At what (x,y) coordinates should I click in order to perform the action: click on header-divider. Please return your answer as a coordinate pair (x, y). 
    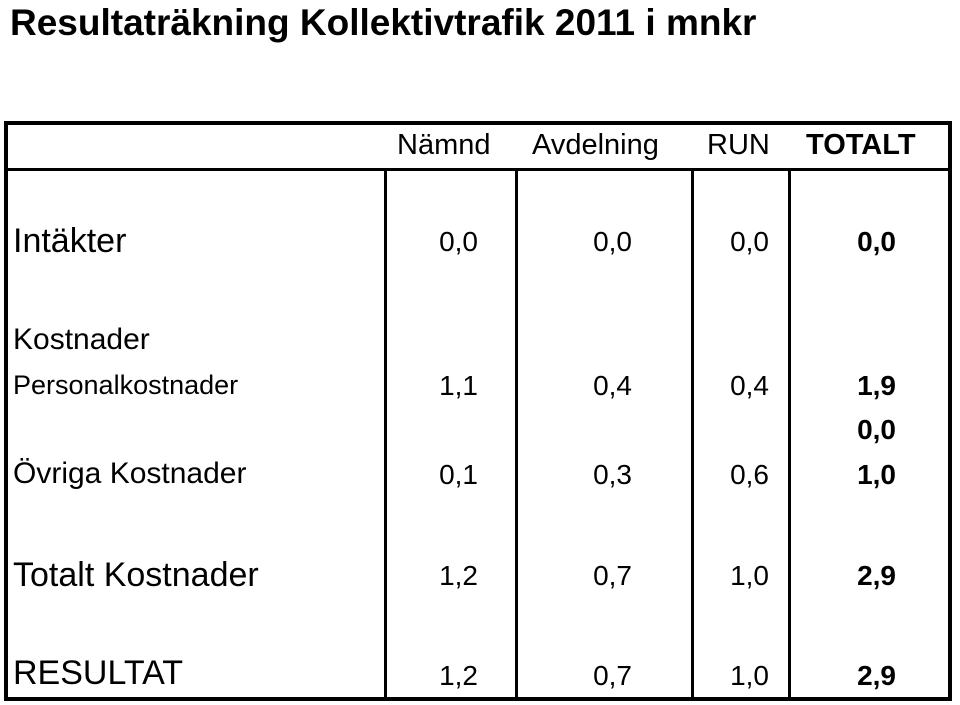
    Looking at the image, I should click on (478, 169).